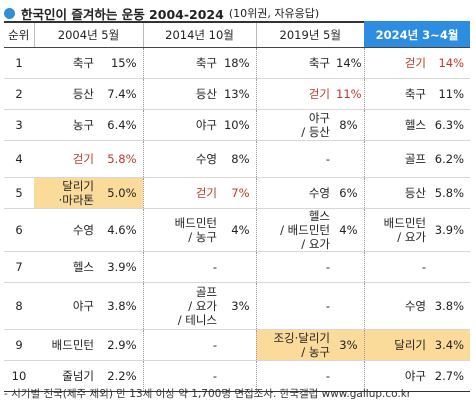  I want to click on rank-cell: 10, so click(19, 376).